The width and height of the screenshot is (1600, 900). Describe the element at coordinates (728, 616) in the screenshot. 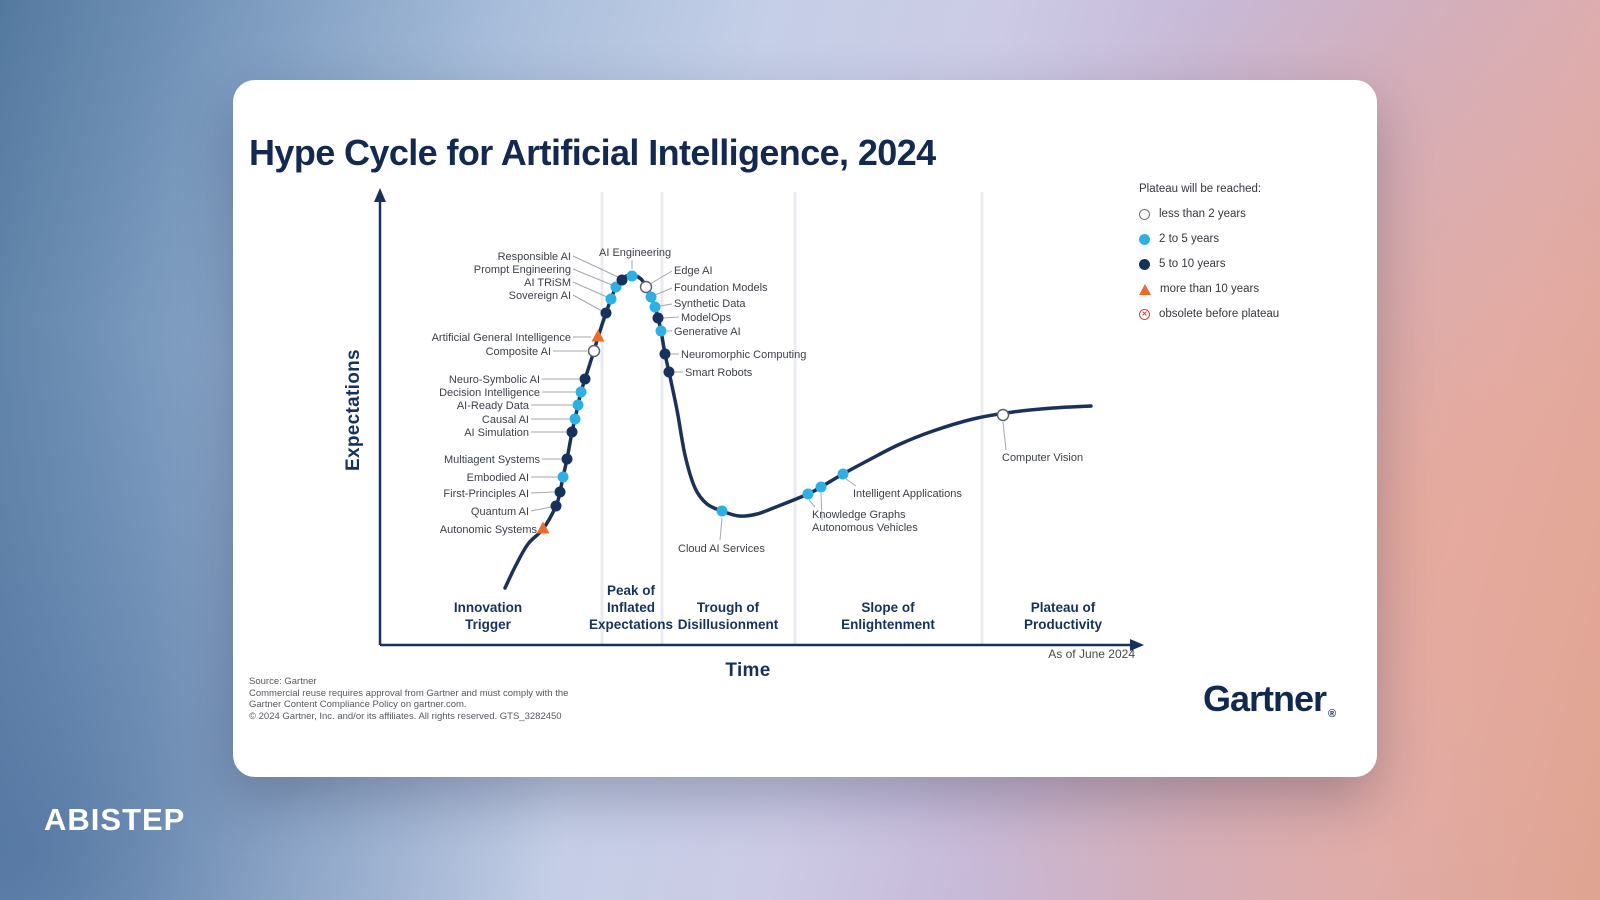

I see `phase-label: Trough of Disillusionment` at that location.